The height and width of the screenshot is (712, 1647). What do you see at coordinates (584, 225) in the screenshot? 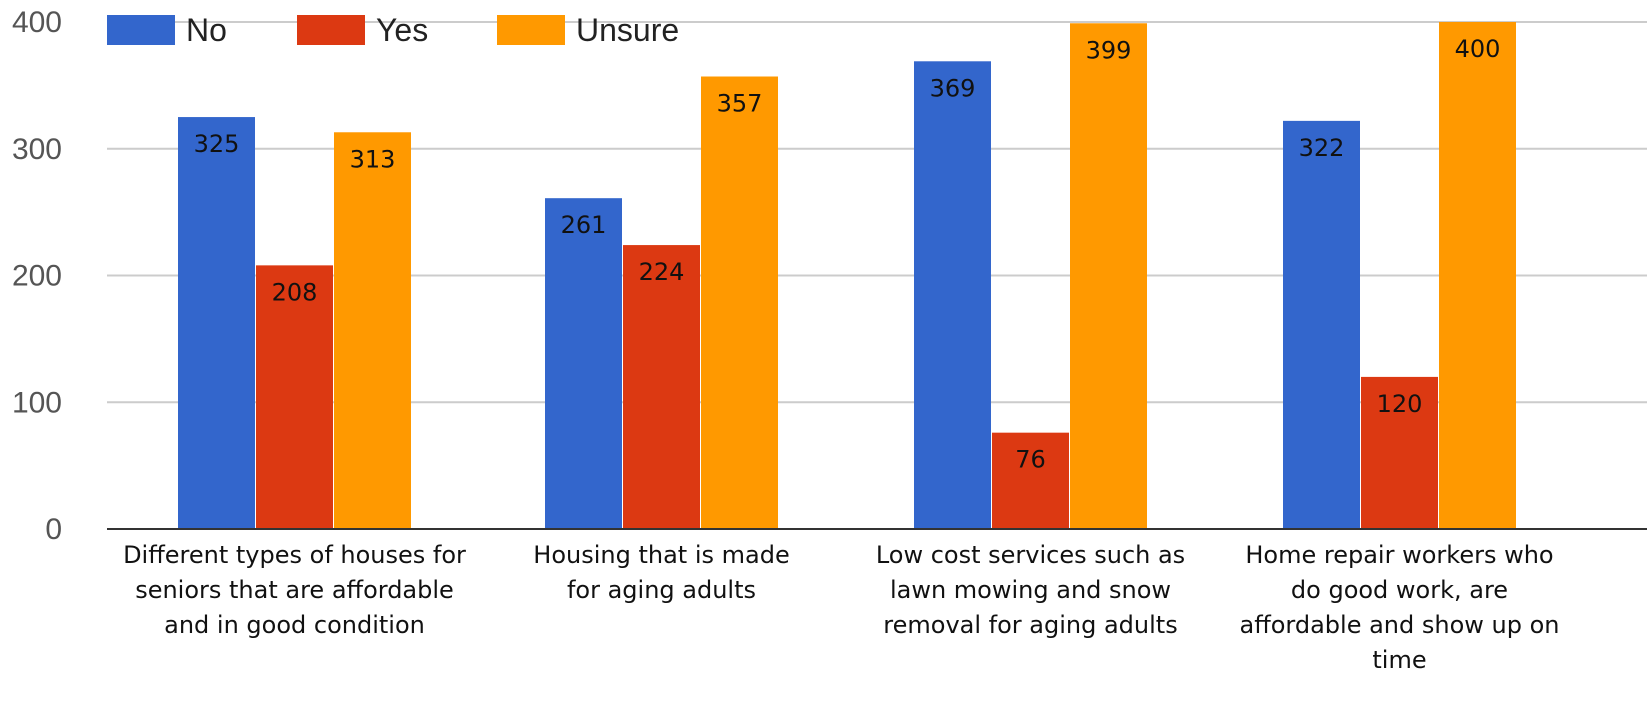
I see `data-label: 261` at bounding box center [584, 225].